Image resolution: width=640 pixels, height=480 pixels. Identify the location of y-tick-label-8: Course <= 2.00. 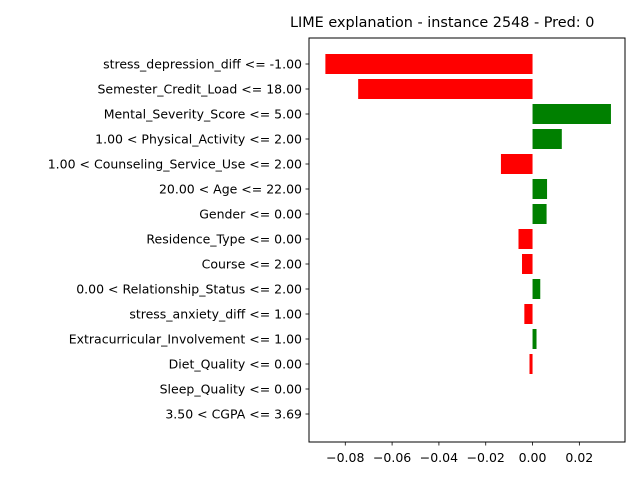
(252, 264).